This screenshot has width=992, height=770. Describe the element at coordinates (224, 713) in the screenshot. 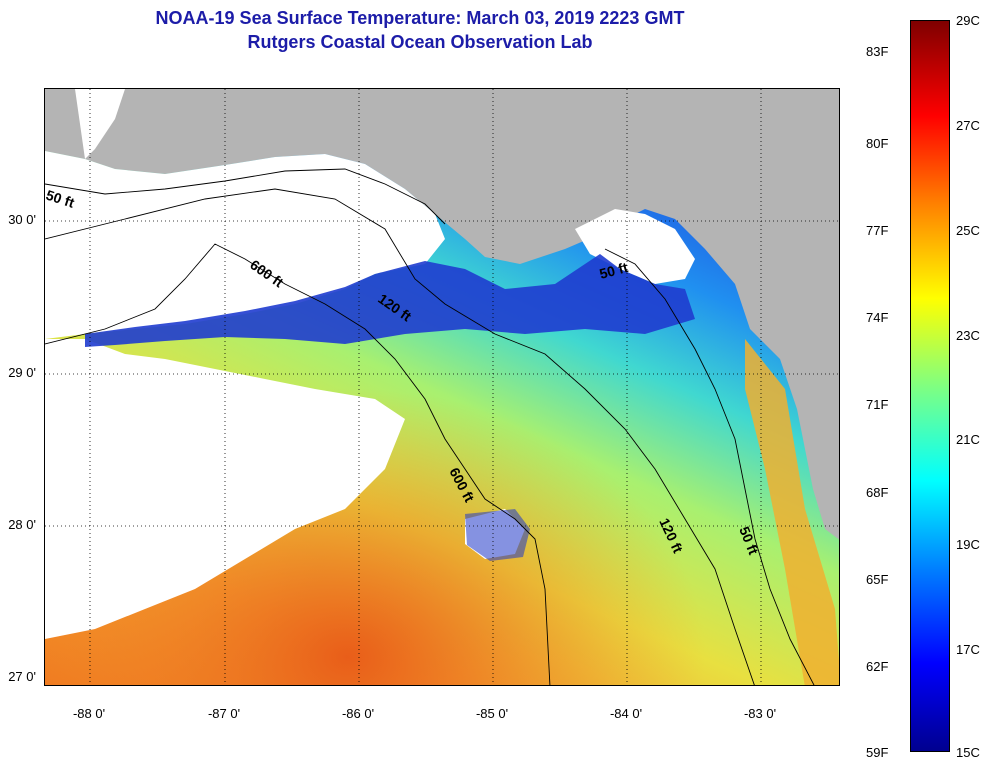

I see `lon-label-87: -87 0'` at that location.